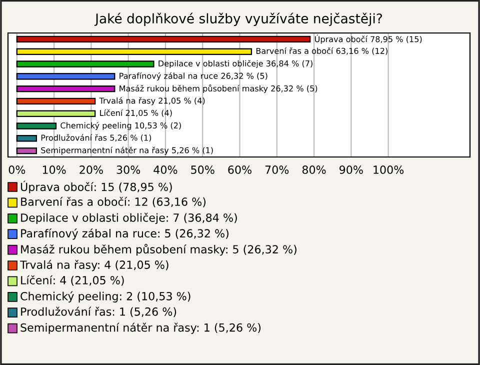 This screenshot has width=480, height=365. Describe the element at coordinates (91, 170) in the screenshot. I see `x-tick-label: 20%` at that location.